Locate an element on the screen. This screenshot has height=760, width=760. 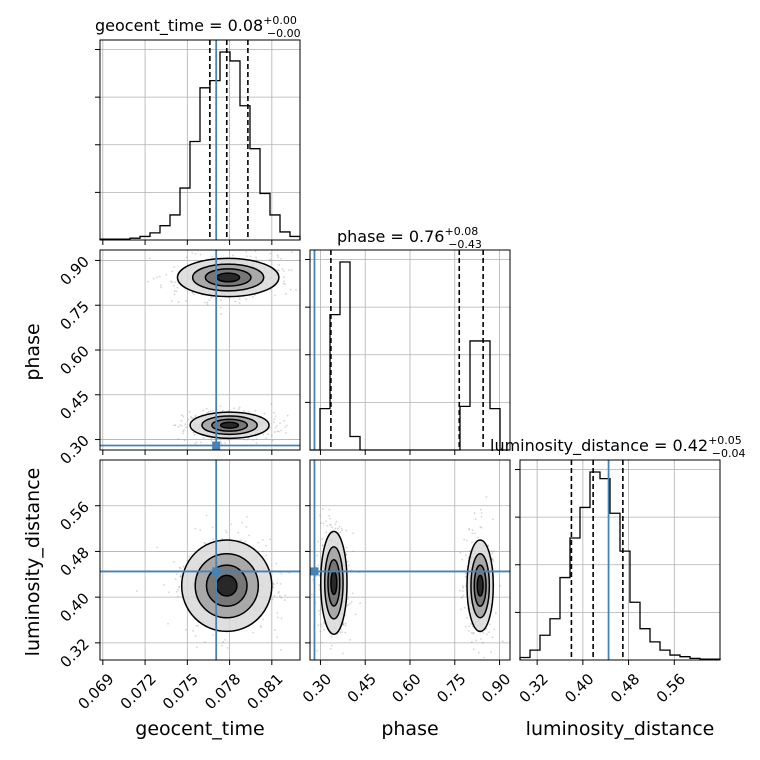
x-tick-label: 0.90 is located at coordinates (496, 688).